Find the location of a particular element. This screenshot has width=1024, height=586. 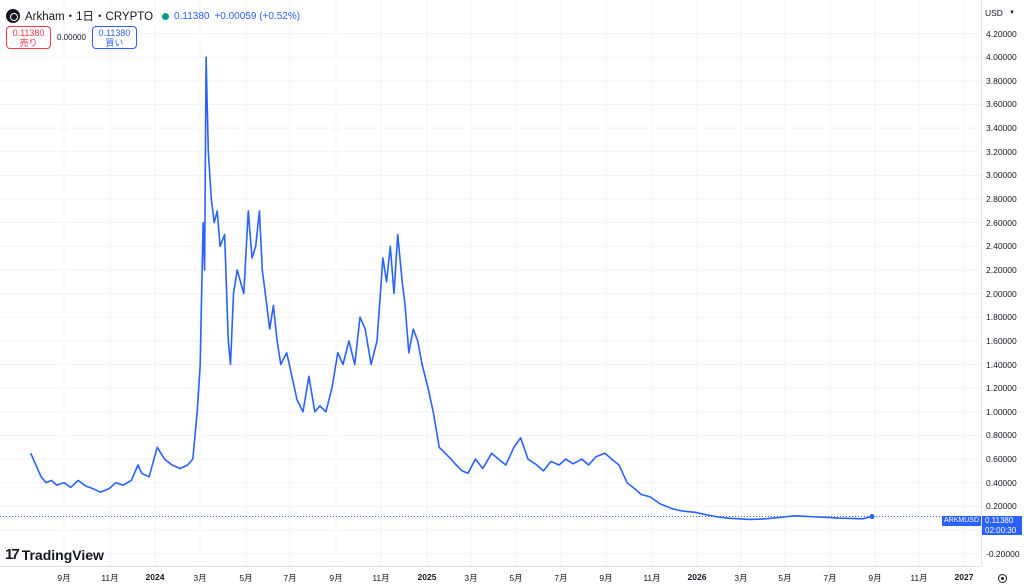

last-price-tag: 0.11380 02:00:30 is located at coordinates (1002, 525).